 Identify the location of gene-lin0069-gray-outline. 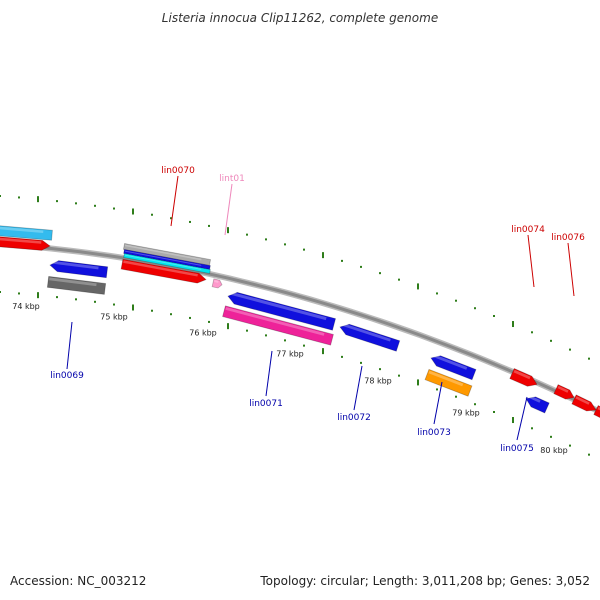
(76, 285).